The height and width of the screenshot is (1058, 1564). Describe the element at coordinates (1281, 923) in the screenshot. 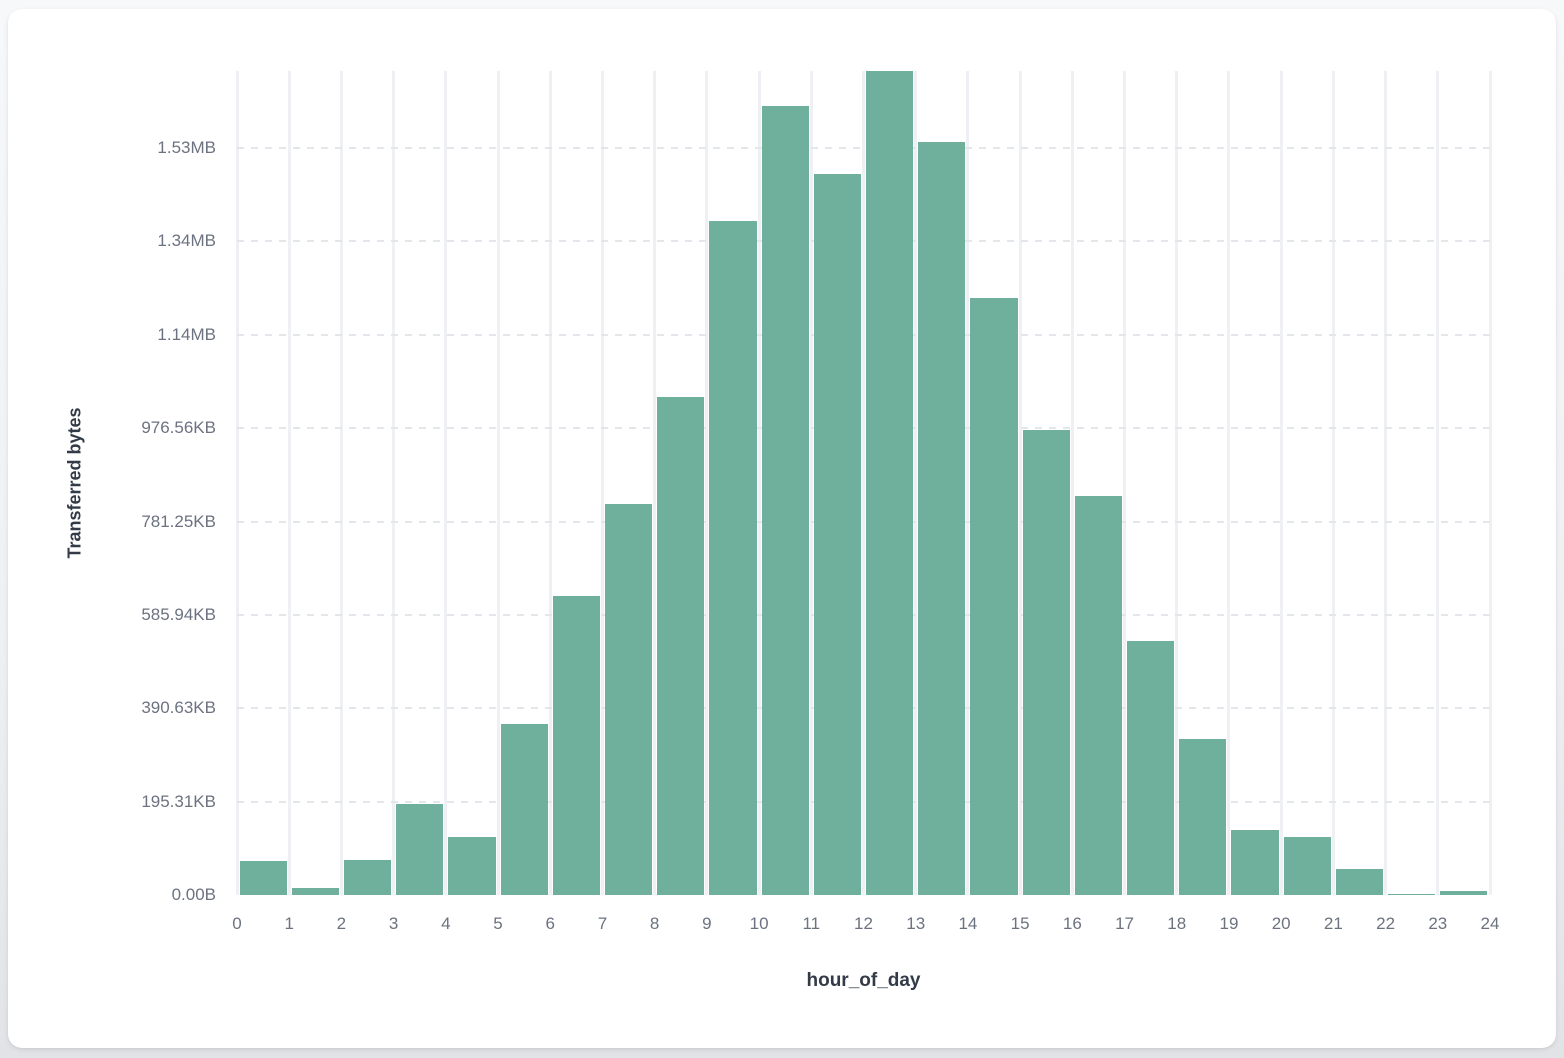

I see `x-tick-label: 20` at that location.